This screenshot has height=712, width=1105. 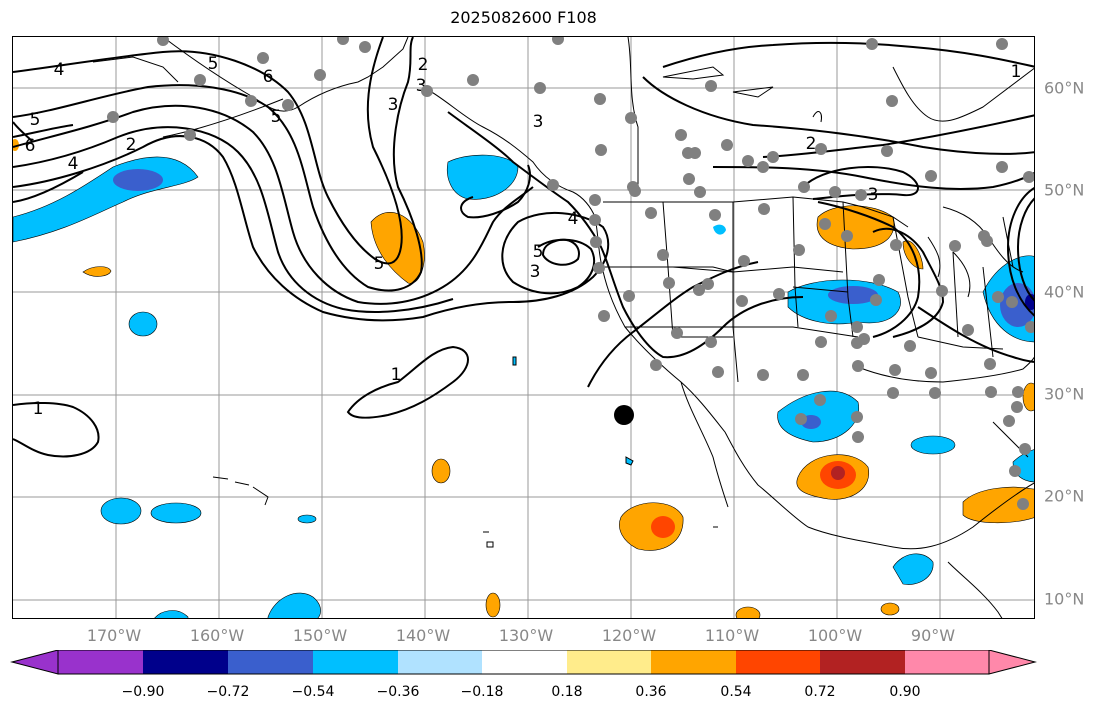 I want to click on islands, so click(x=465, y=452).